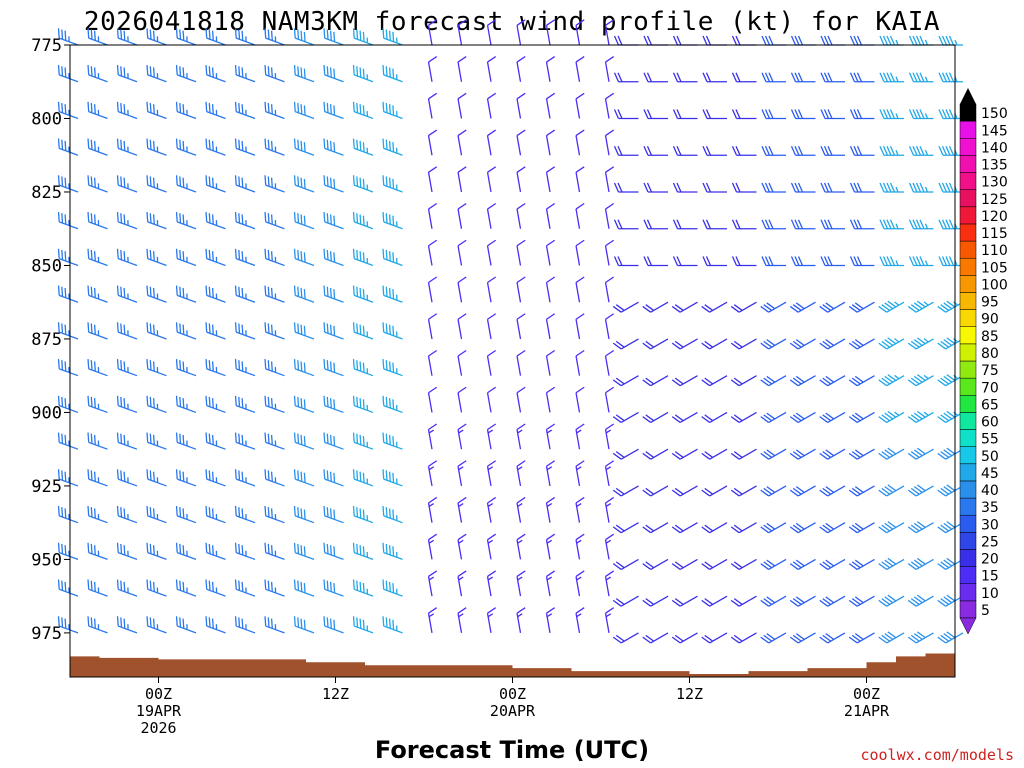 The image size is (1024, 768). Describe the element at coordinates (990, 457) in the screenshot. I see `colorbar-label: 50` at that location.